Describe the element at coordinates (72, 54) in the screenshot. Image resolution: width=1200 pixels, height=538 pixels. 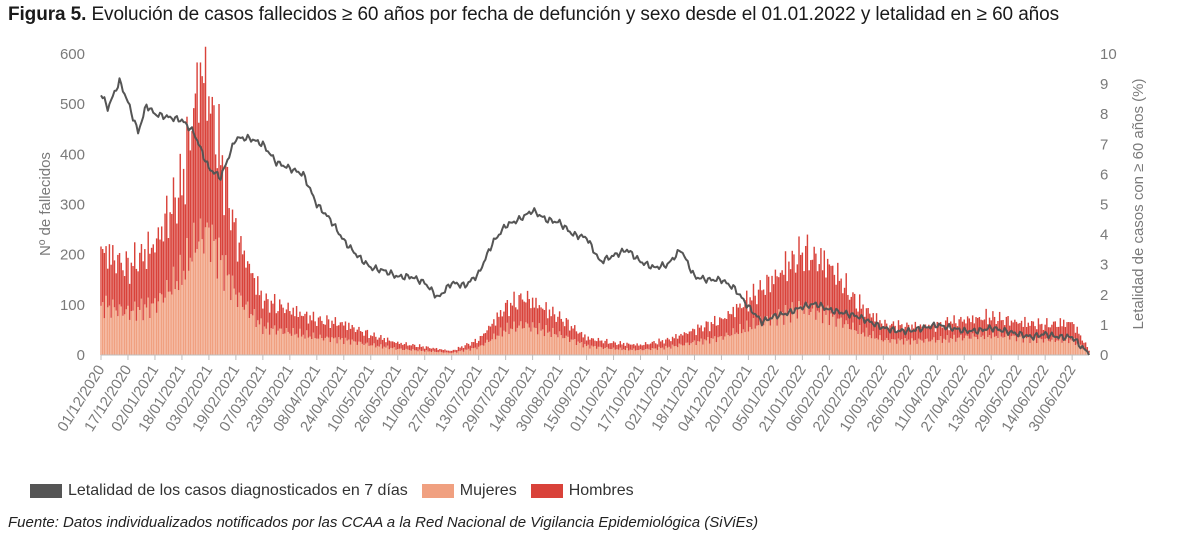
I see `y-tick-label: 600` at that location.